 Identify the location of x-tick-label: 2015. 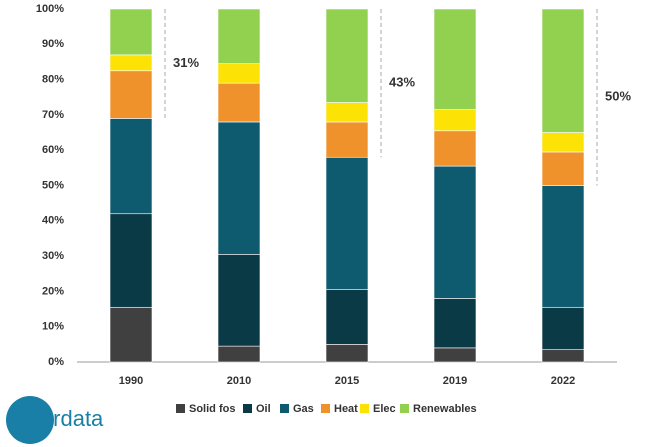
(347, 381).